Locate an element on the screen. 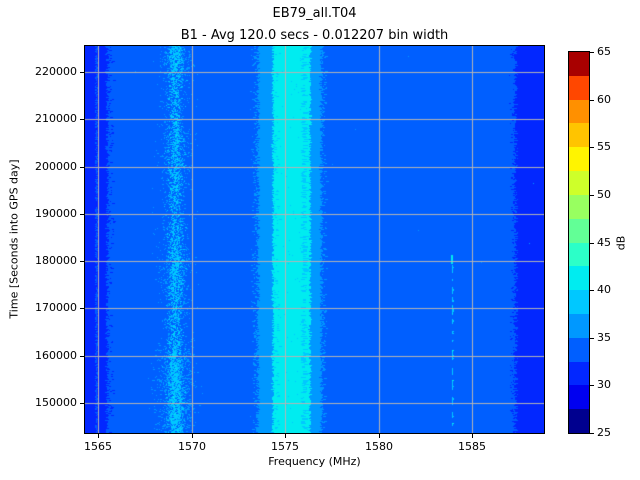  colorbar-tick-label: 55 is located at coordinates (604, 146).